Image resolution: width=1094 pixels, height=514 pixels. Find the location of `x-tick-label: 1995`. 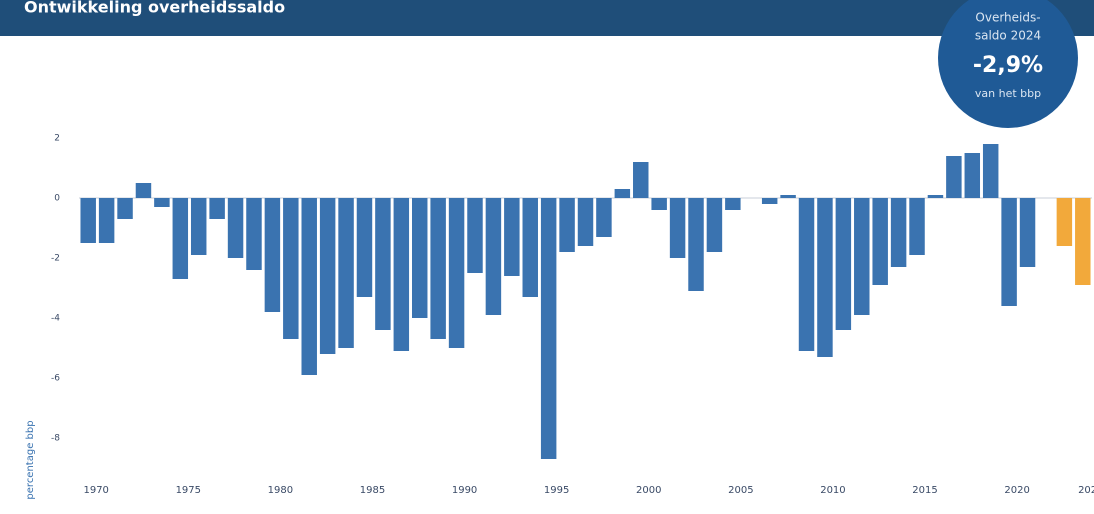

x-tick-label: 1995 is located at coordinates (556, 490).